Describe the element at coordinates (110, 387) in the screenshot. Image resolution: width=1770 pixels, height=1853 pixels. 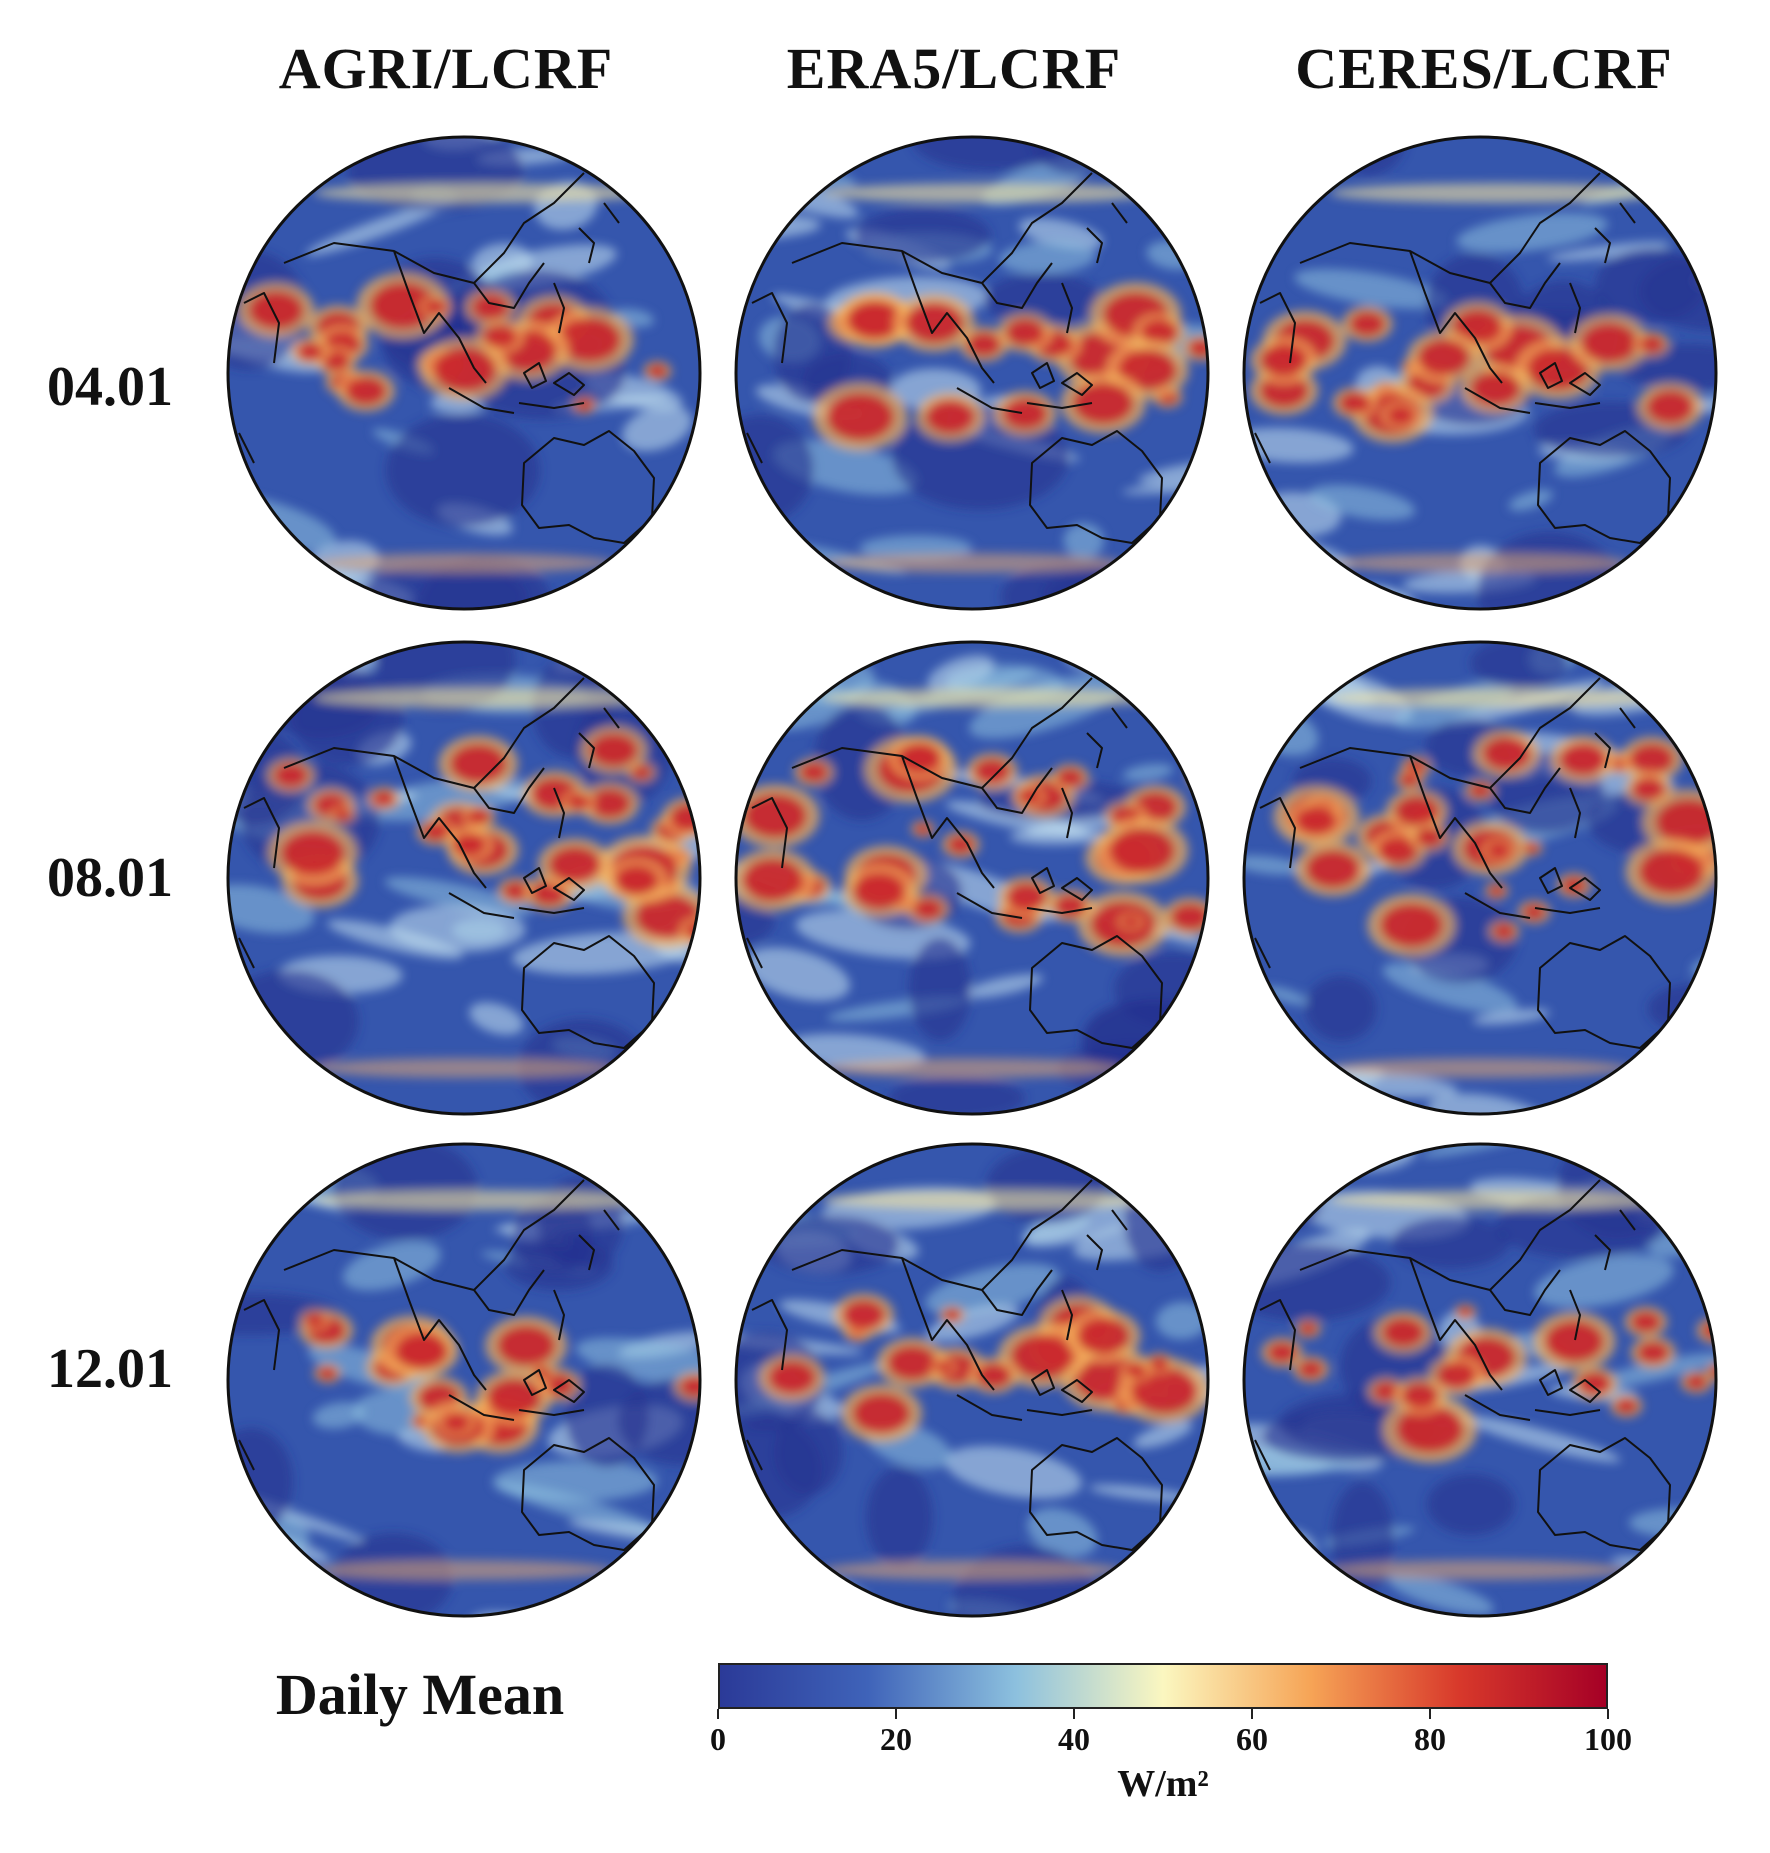
I see `row-label-04-01: 04.01` at that location.